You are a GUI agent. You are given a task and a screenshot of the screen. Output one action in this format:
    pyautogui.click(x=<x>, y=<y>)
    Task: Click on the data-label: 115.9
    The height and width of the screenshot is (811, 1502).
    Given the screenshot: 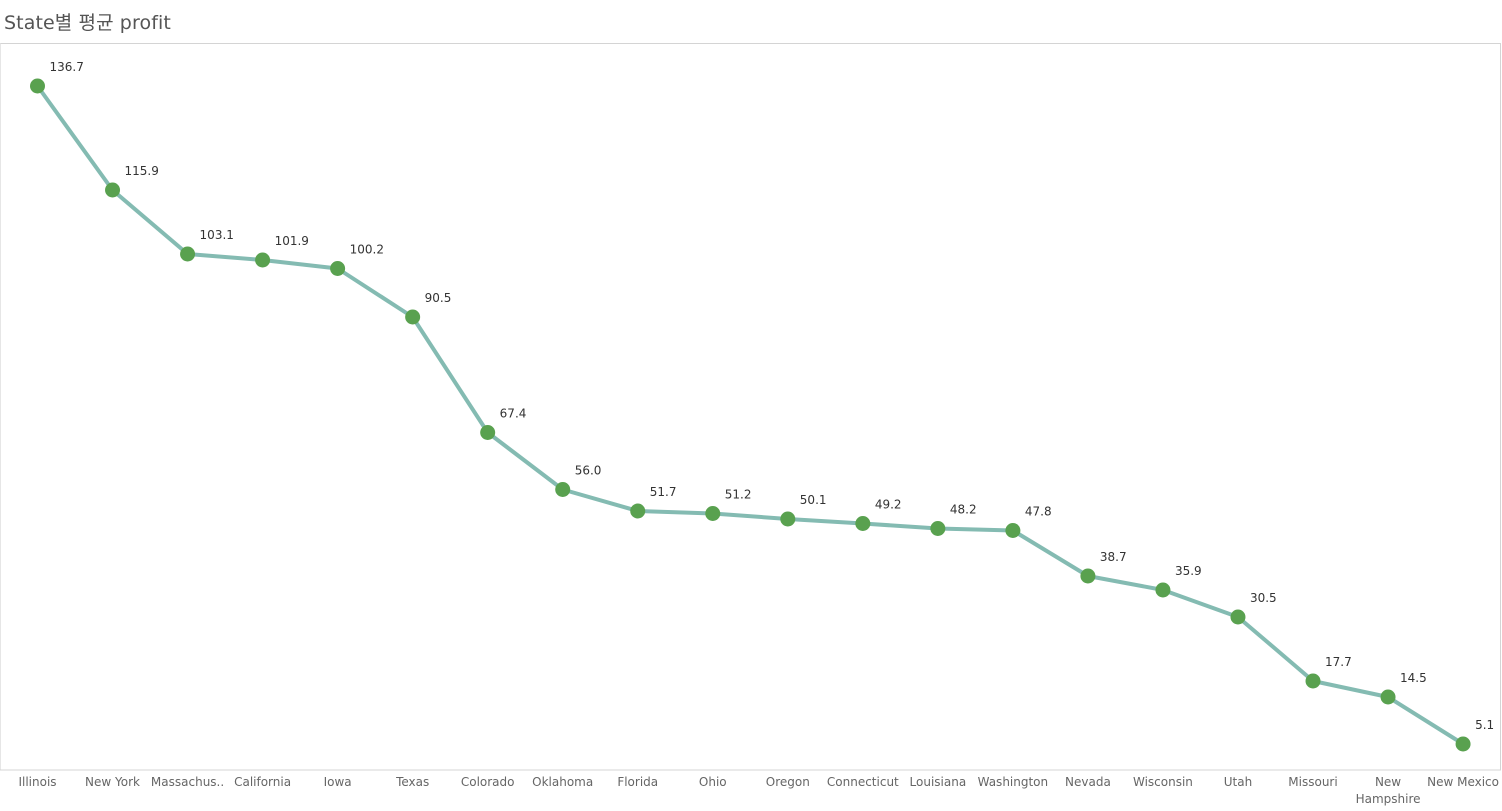 What is the action you would take?
    pyautogui.click(x=142, y=171)
    